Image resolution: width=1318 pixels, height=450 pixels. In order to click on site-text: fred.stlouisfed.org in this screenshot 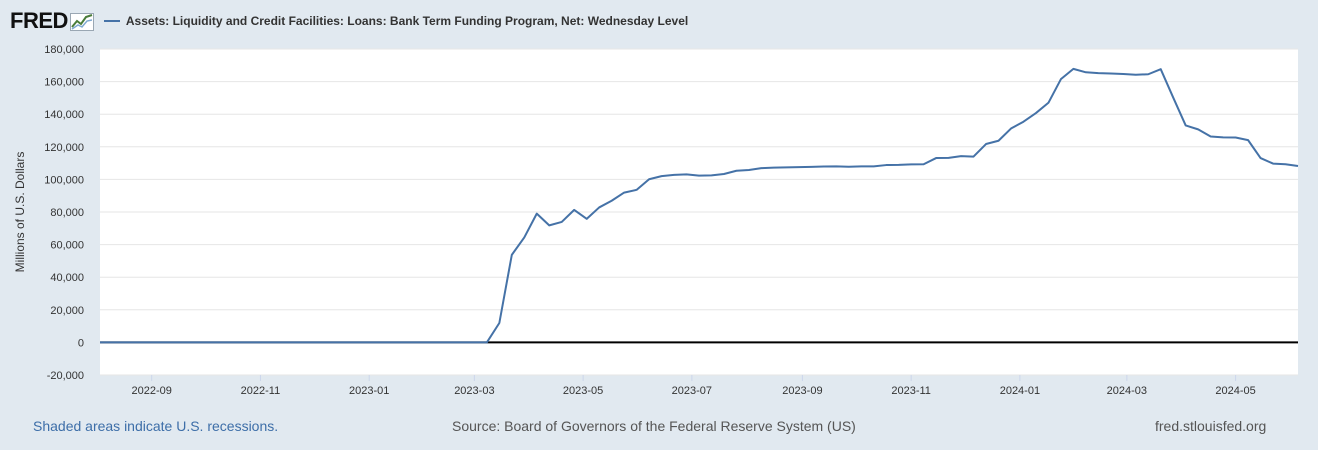, I will do `click(1211, 426)`.